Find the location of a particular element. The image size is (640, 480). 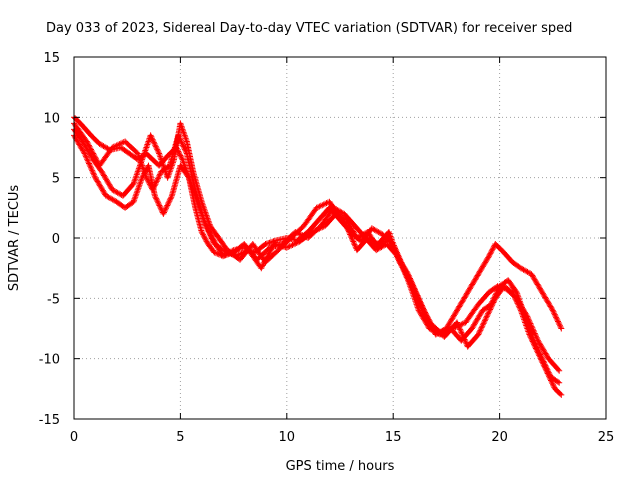

y-tick-label: 0 is located at coordinates (56, 239).